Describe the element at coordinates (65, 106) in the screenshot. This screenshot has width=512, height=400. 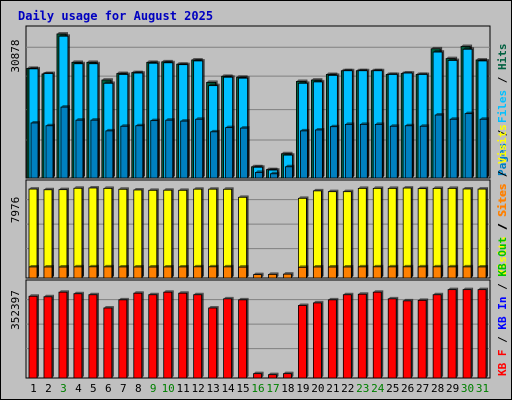
I see `bar-hits-files-pages-pages-day-3-top` at that location.